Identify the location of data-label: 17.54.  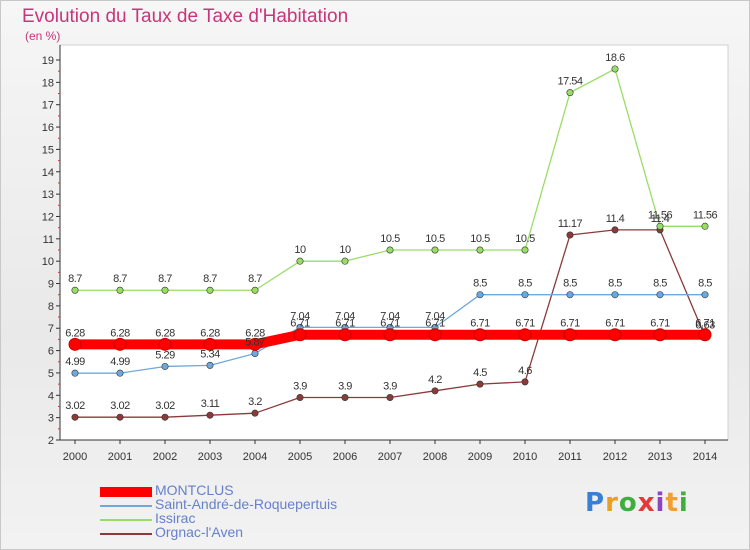
(569, 82).